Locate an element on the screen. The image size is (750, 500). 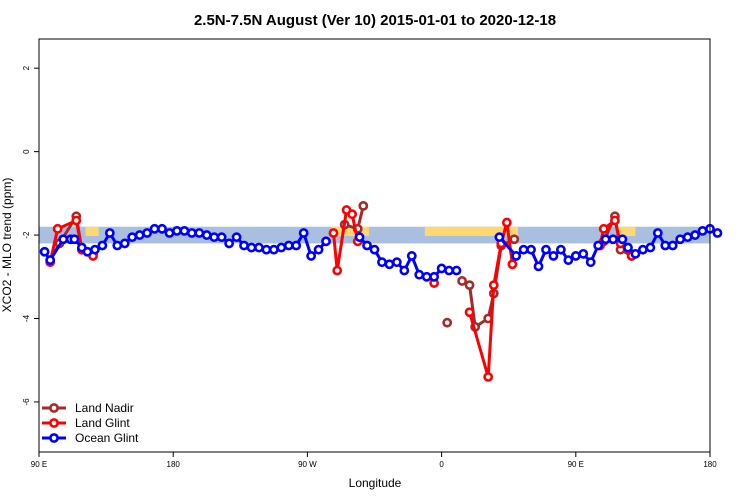
legend-label: Ocean Glint is located at coordinates (107, 438).